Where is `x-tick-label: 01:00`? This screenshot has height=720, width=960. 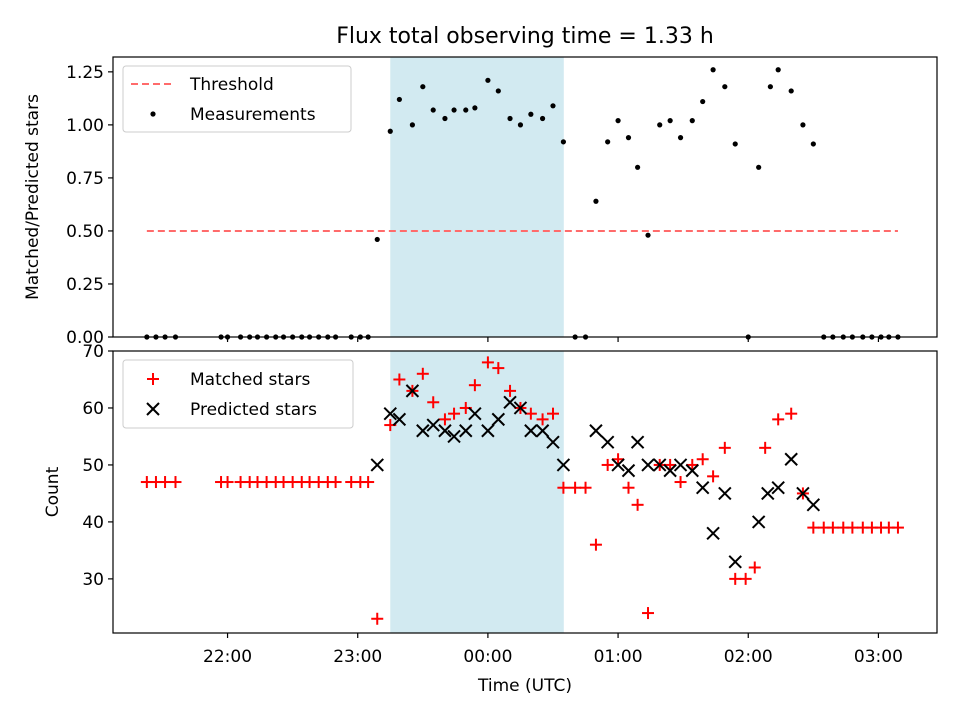 x-tick-label: 01:00 is located at coordinates (618, 657).